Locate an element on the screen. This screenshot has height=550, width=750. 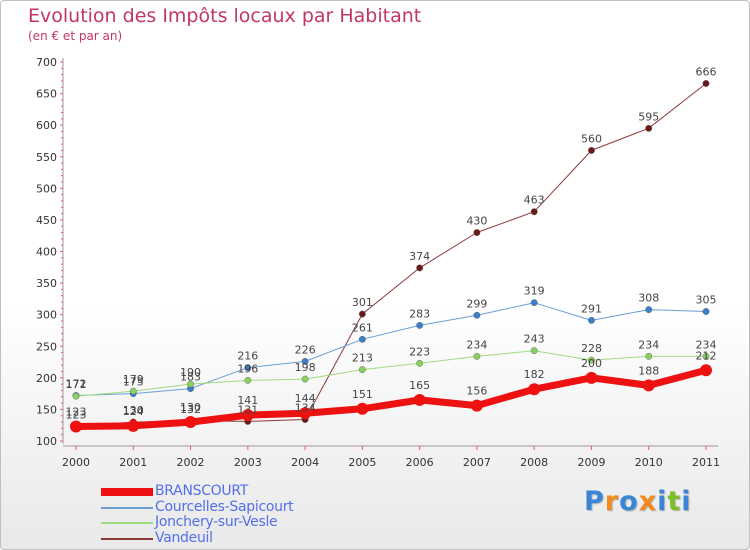
logo-letter: P is located at coordinates (594, 501).